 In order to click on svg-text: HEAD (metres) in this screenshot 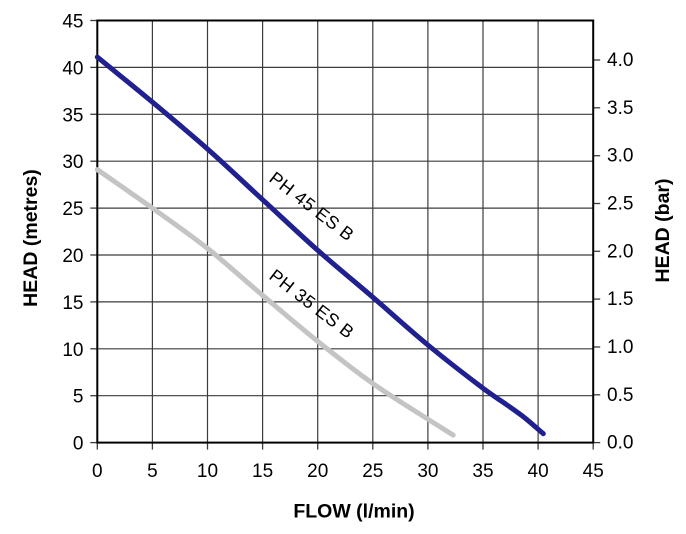, I will do `click(31, 238)`.